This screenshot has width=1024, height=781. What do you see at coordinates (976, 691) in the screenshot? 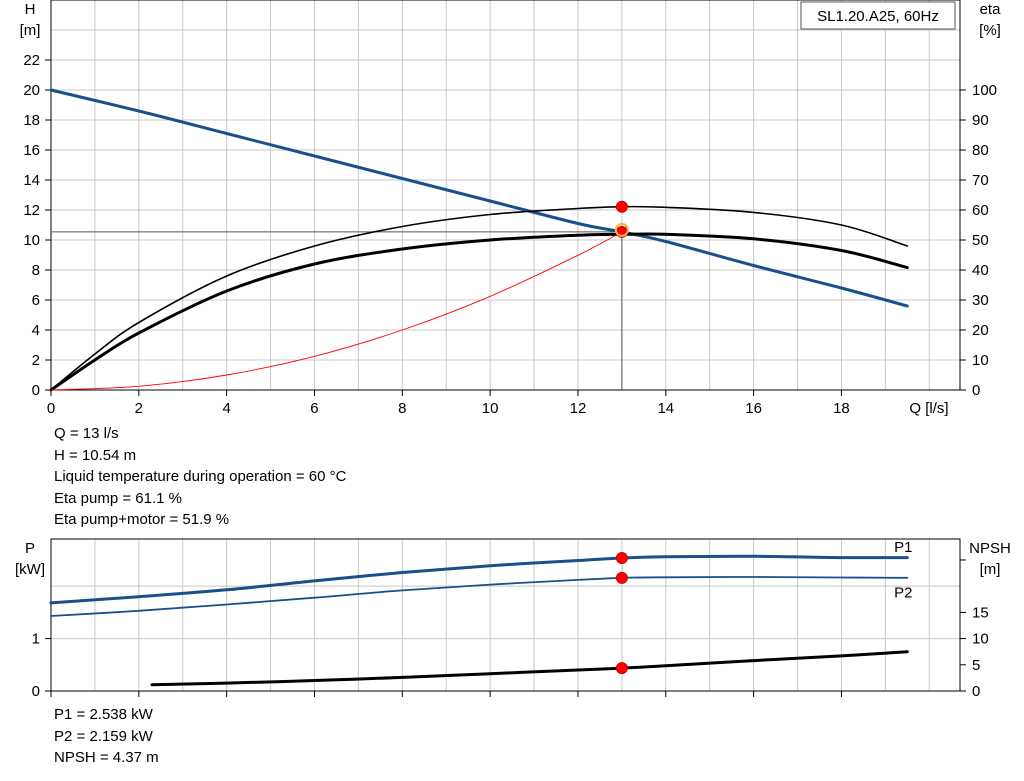
I see `panel2-right-tick-label: 0` at bounding box center [976, 691].